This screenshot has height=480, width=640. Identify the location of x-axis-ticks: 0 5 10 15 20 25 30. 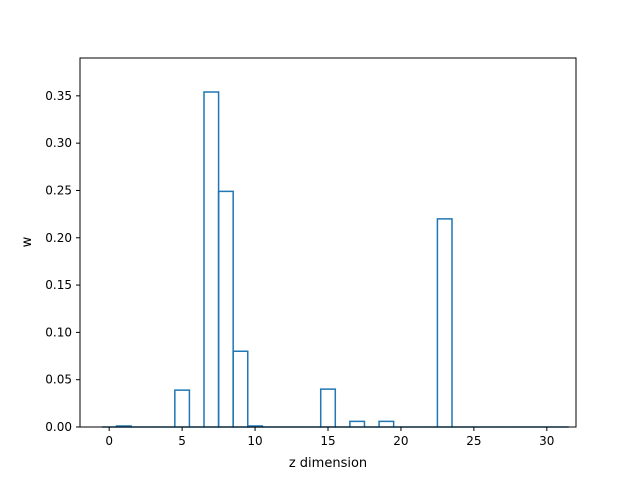
(329, 437).